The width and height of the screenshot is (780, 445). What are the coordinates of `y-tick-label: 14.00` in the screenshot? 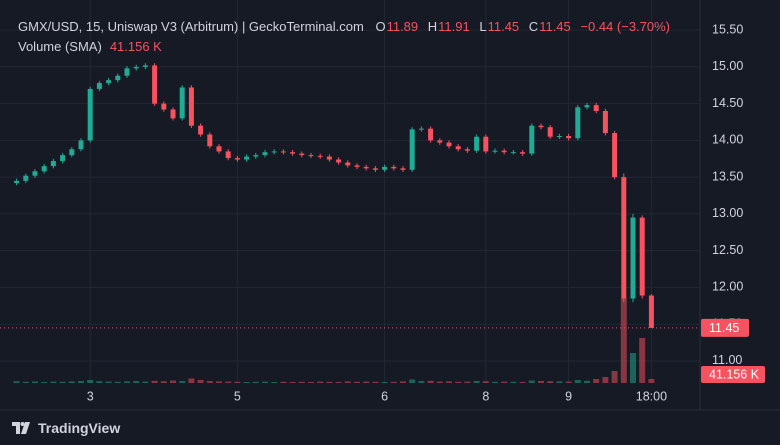 It's located at (727, 140).